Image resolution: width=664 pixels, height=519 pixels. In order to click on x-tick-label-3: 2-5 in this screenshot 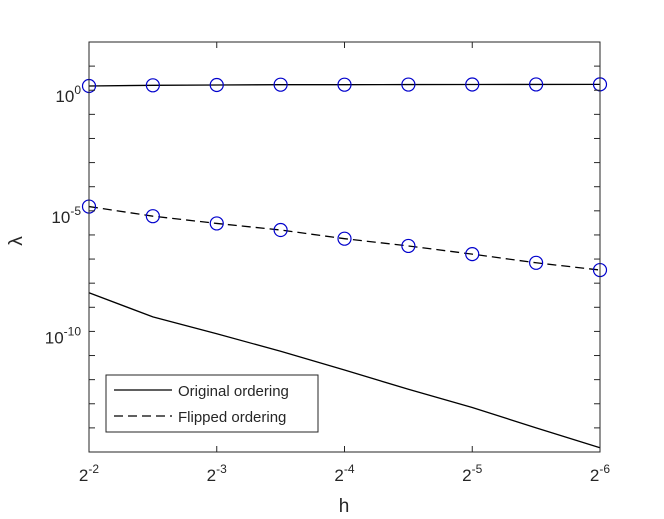, I will do `click(472, 473)`.